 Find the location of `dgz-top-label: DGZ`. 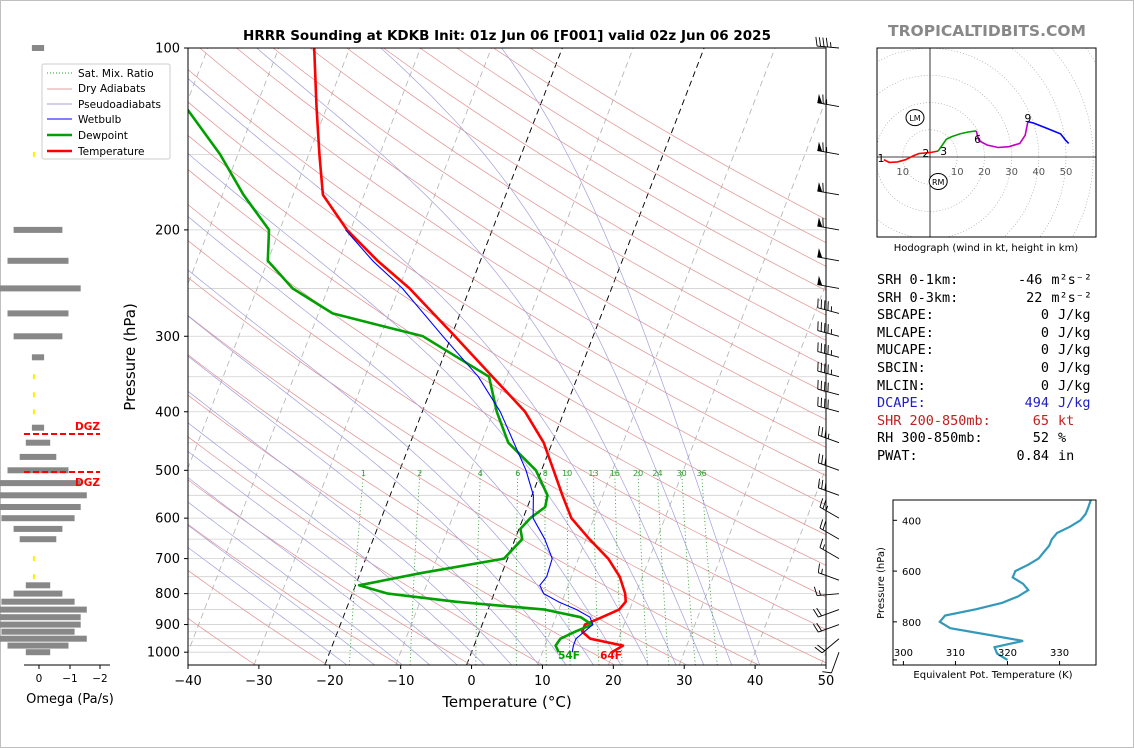

dgz-top-label: DGZ is located at coordinates (87, 427).